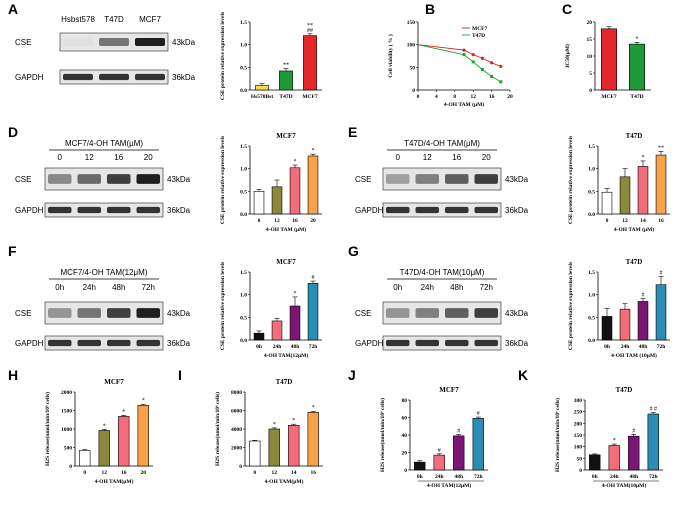  I want to click on x-tick-label: 48h, so click(643, 347).